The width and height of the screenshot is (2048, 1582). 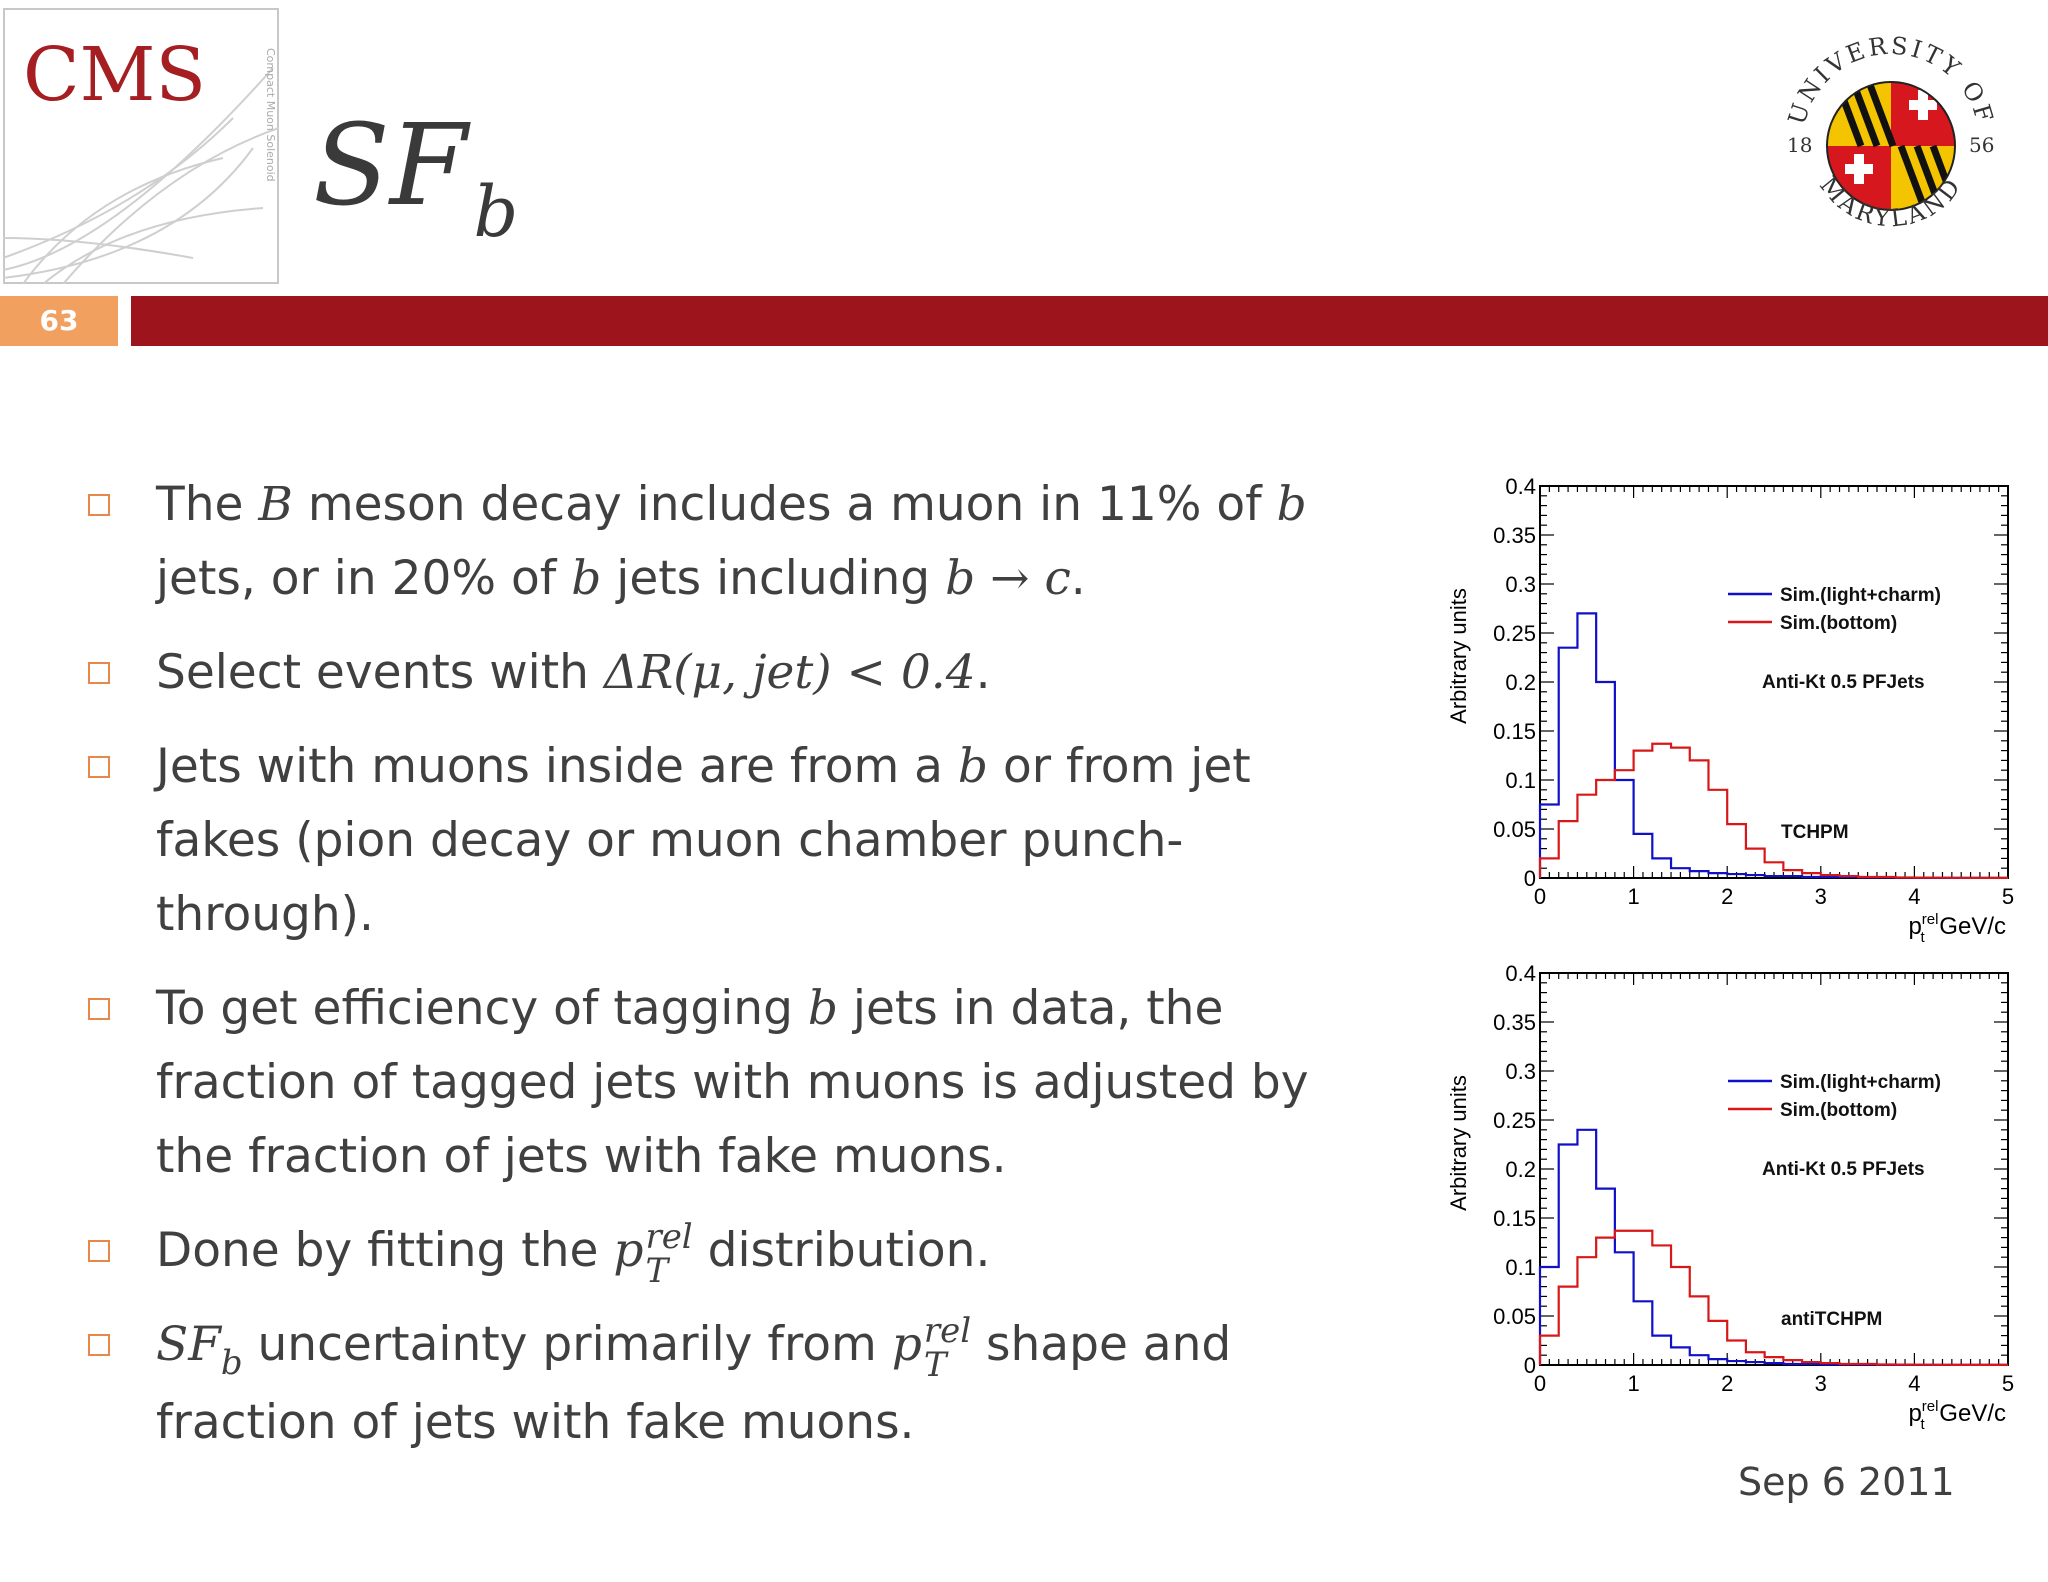 I want to click on slide-title-main: SF, so click(x=390, y=166).